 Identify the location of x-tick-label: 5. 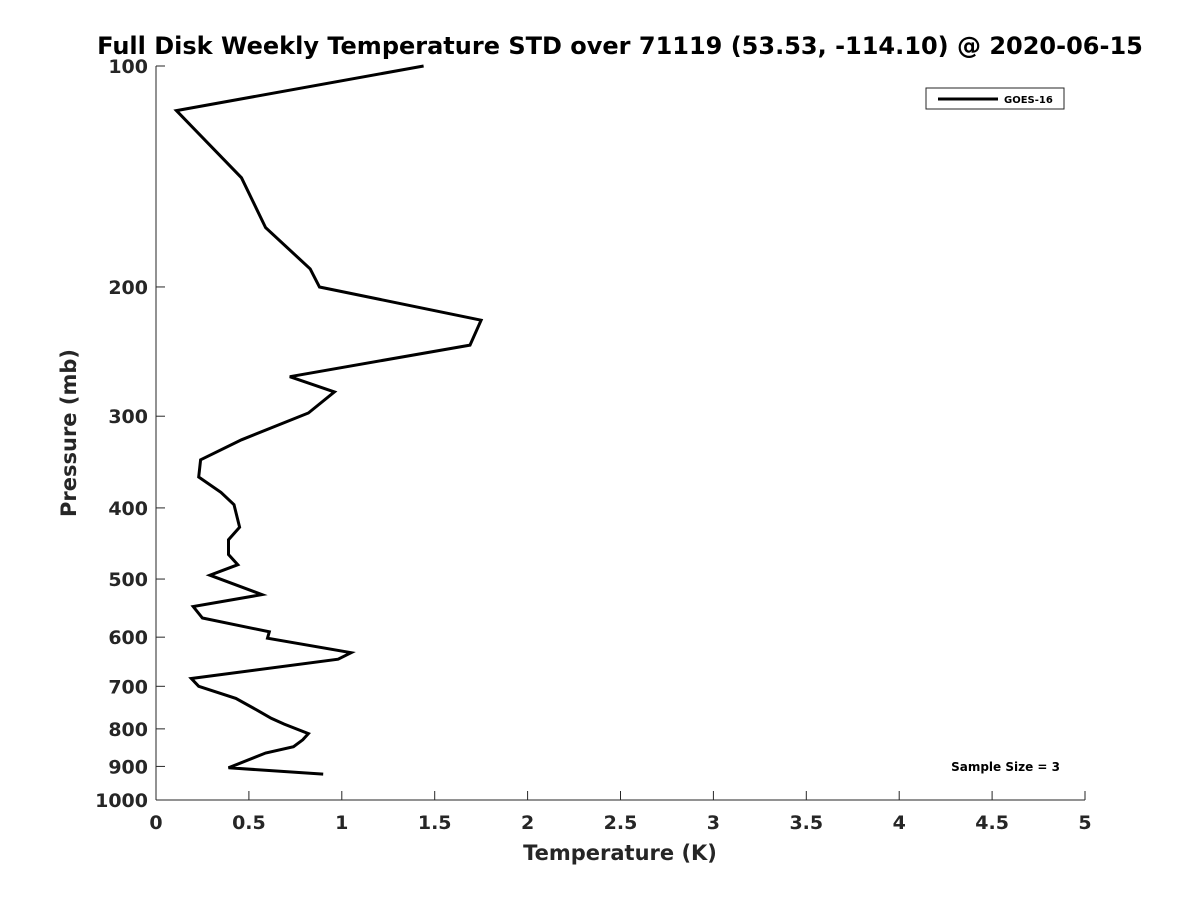
(1084, 823).